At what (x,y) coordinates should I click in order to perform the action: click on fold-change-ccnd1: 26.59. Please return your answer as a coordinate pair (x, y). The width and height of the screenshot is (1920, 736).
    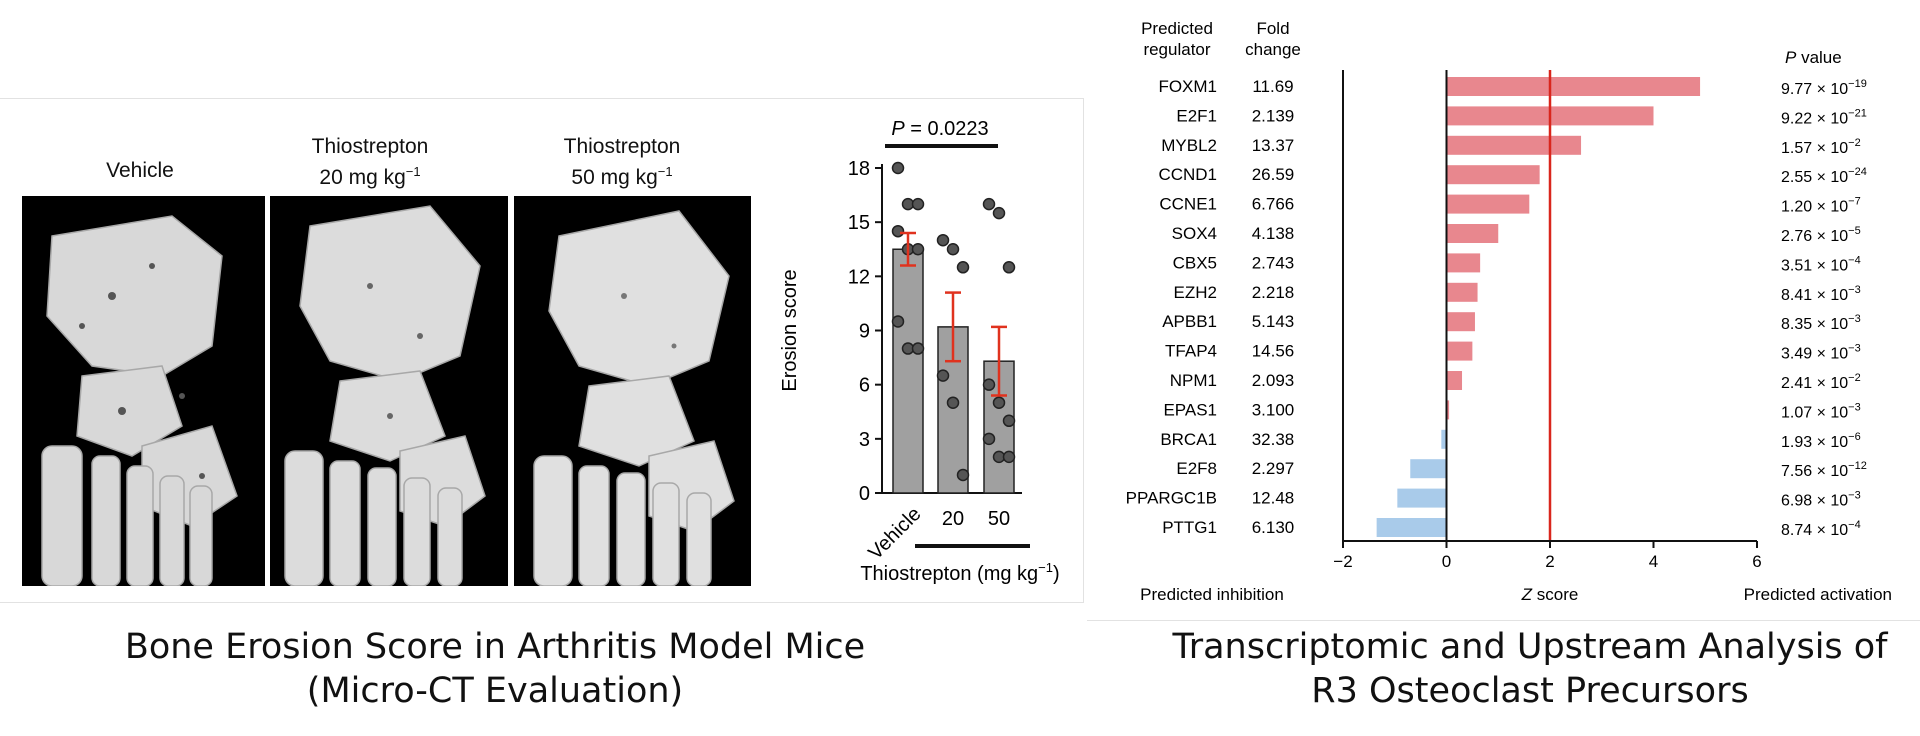
    Looking at the image, I should click on (1273, 174).